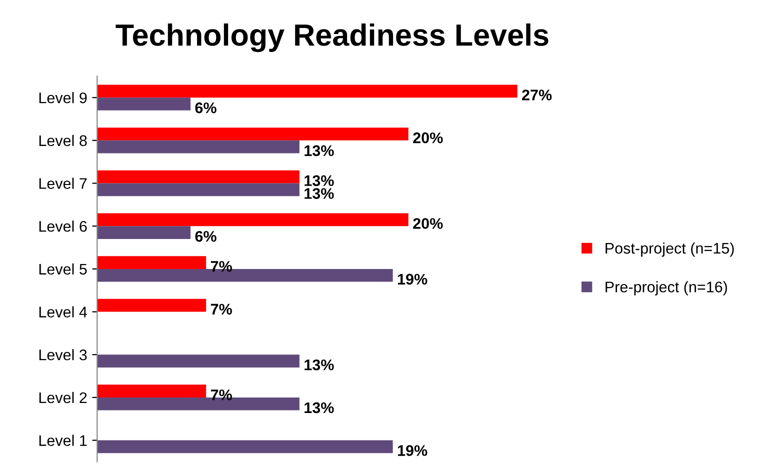 The image size is (759, 476). Describe the element at coordinates (537, 95) in the screenshot. I see `data-label: 27%` at that location.